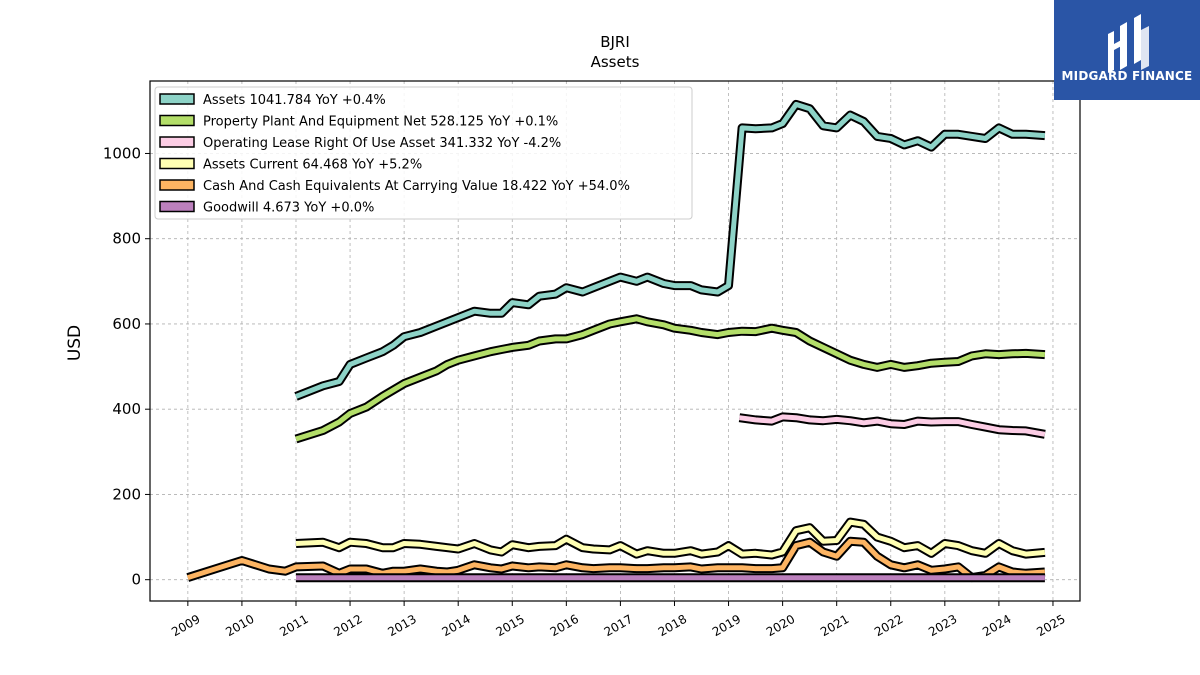 The image size is (1200, 675). I want to click on y-tick-label: 0, so click(136, 580).